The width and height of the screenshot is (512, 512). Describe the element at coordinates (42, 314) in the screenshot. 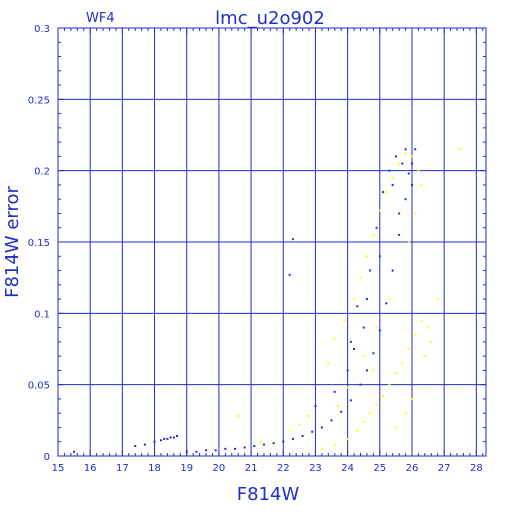

I see `y-tick-label: 0.1` at that location.